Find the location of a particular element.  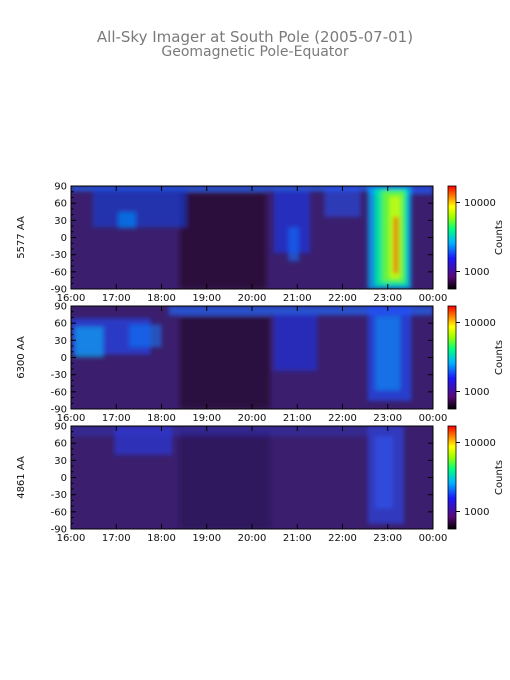

y-axis-label: 6300 AA is located at coordinates (21, 357).